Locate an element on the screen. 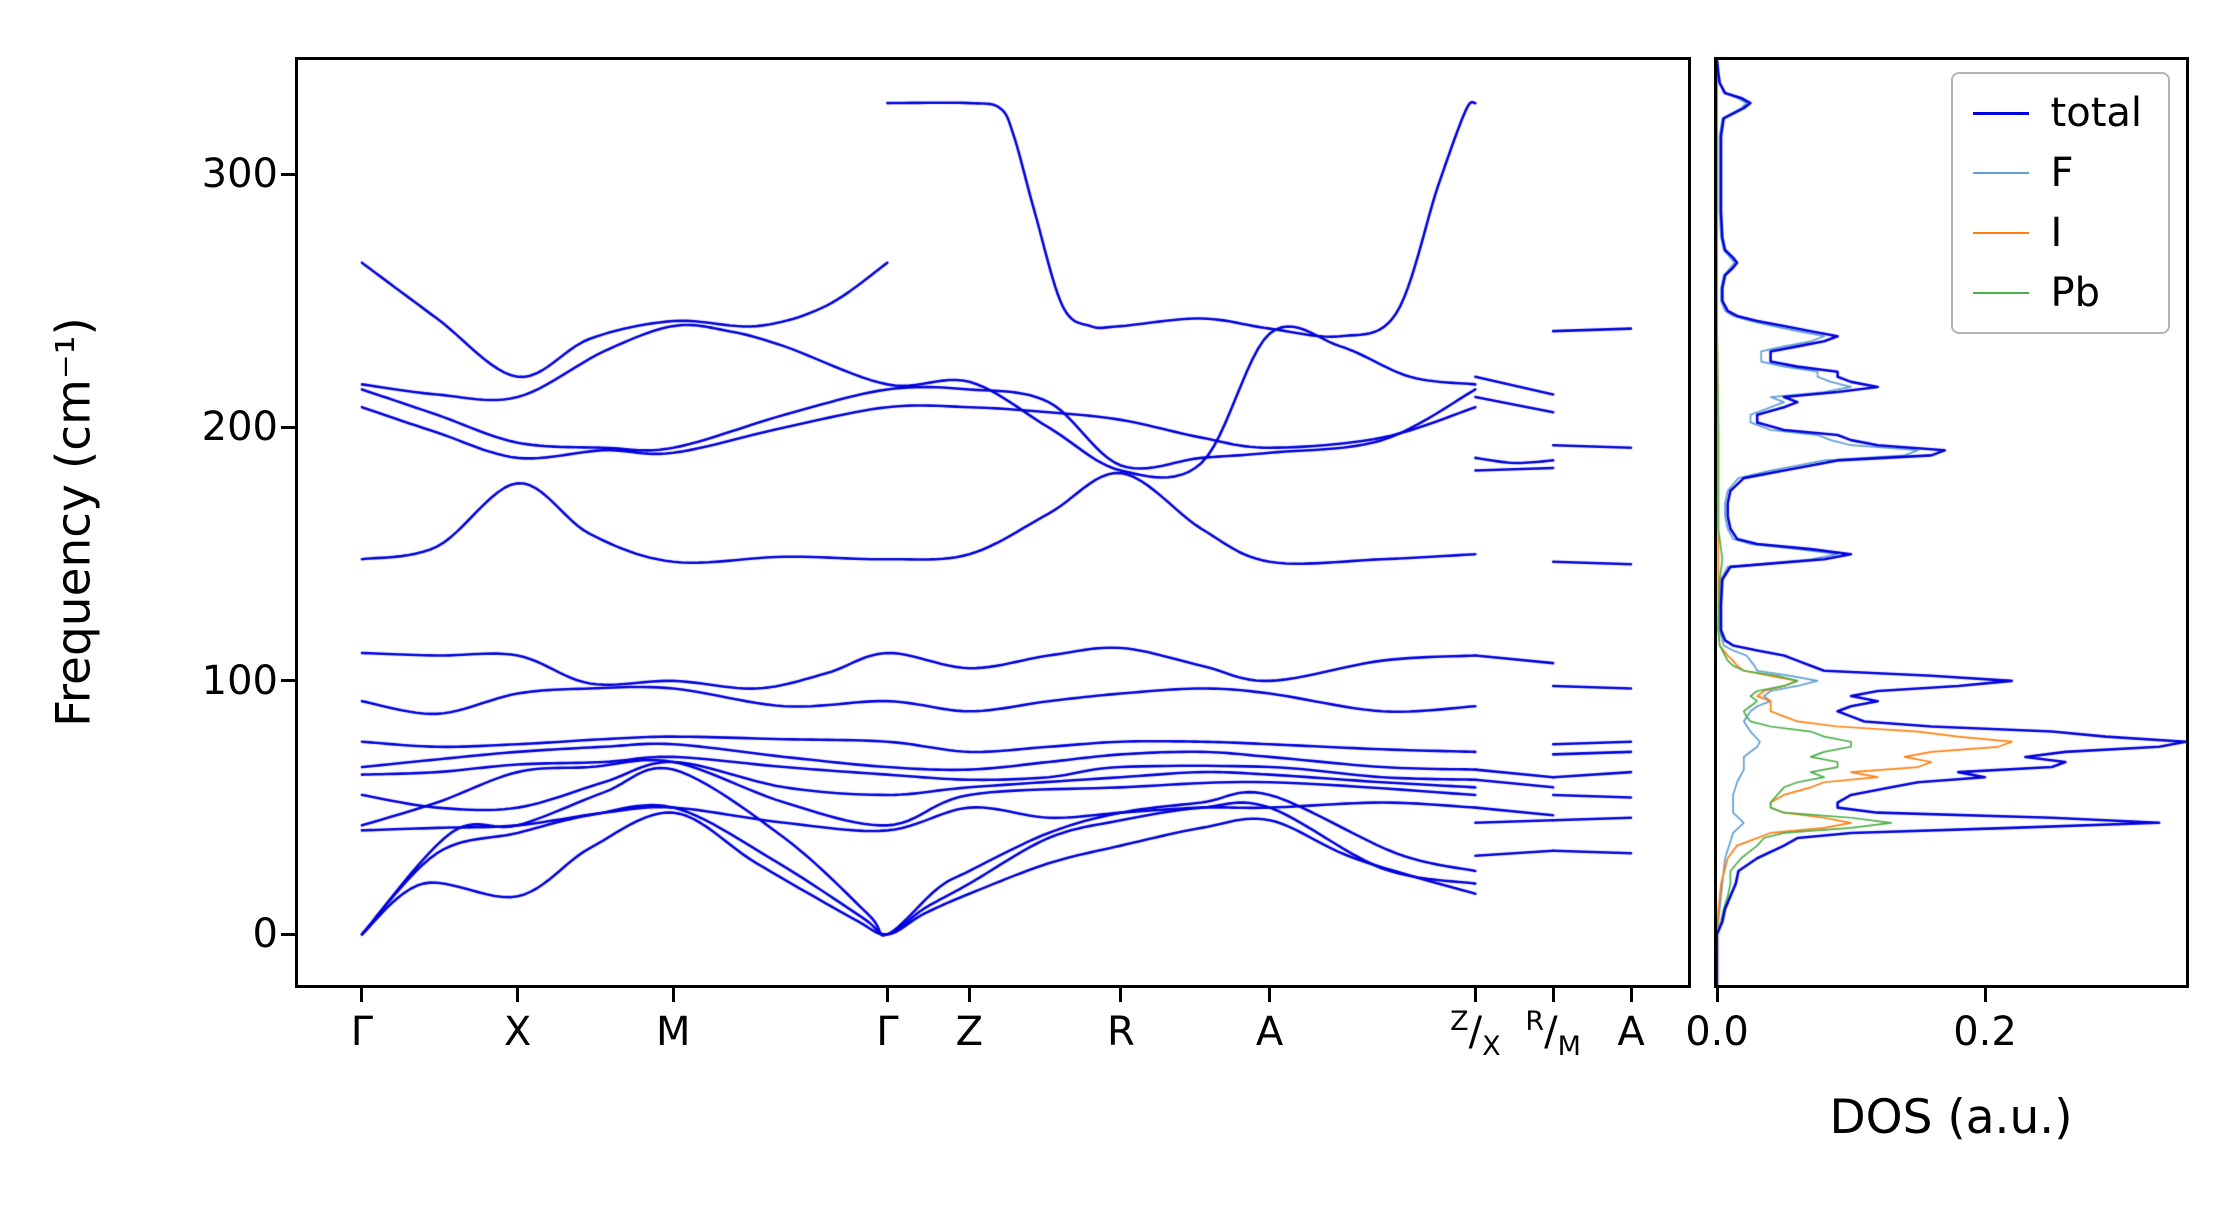 The width and height of the screenshot is (2222, 1220). legend-line-pb is located at coordinates (2000, 293).